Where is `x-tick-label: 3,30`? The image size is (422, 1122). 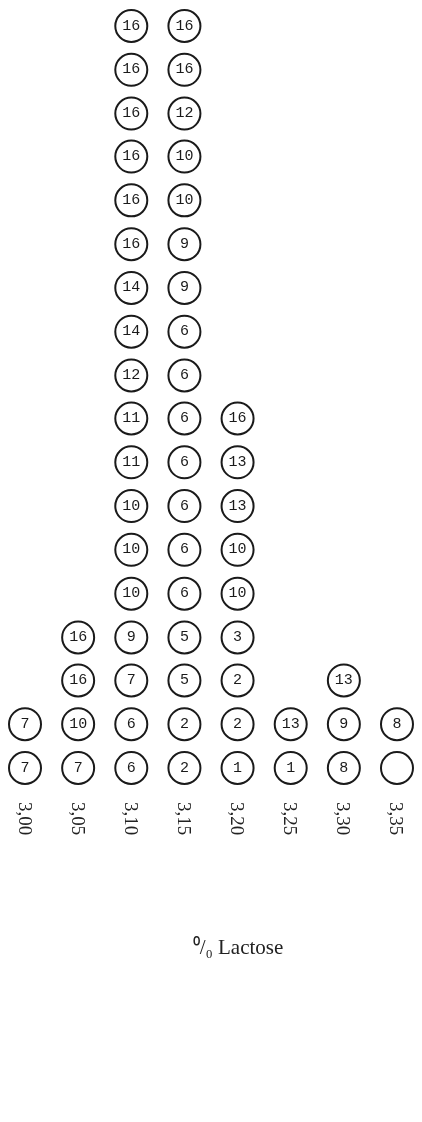
x-tick-label: 3,30 is located at coordinates (344, 819).